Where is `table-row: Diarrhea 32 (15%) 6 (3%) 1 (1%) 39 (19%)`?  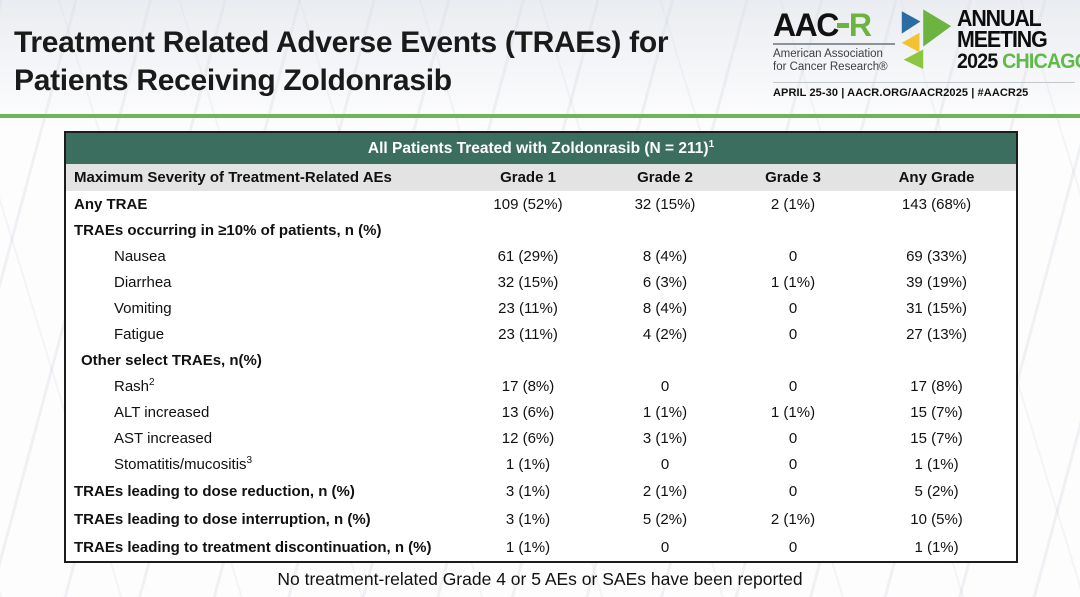 table-row: Diarrhea 32 (15%) 6 (3%) 1 (1%) 39 (19%) is located at coordinates (541, 282).